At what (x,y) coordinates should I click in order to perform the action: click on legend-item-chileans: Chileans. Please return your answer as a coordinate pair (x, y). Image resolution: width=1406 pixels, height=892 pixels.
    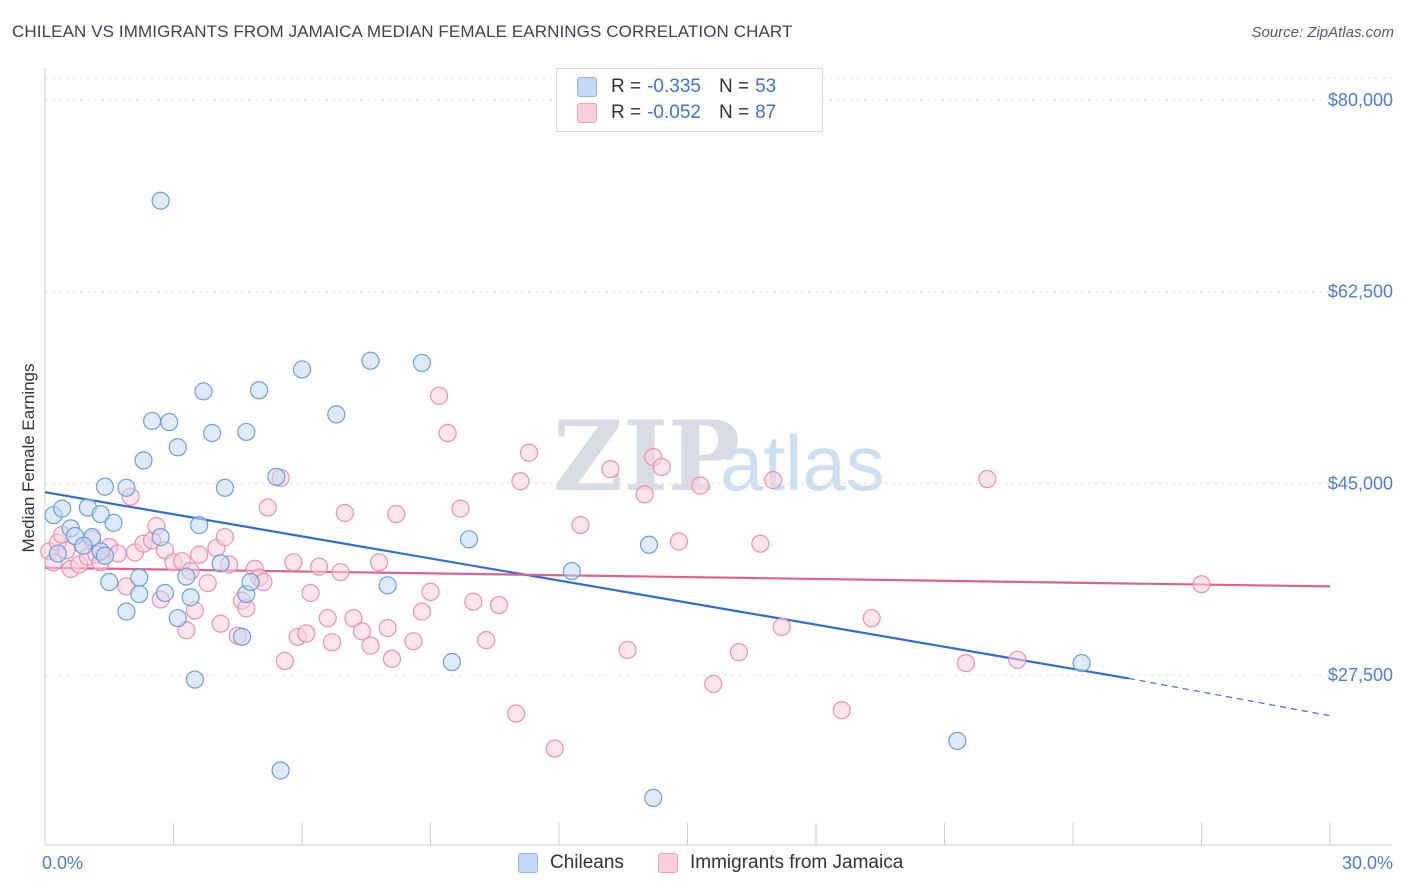
    Looking at the image, I should click on (571, 863).